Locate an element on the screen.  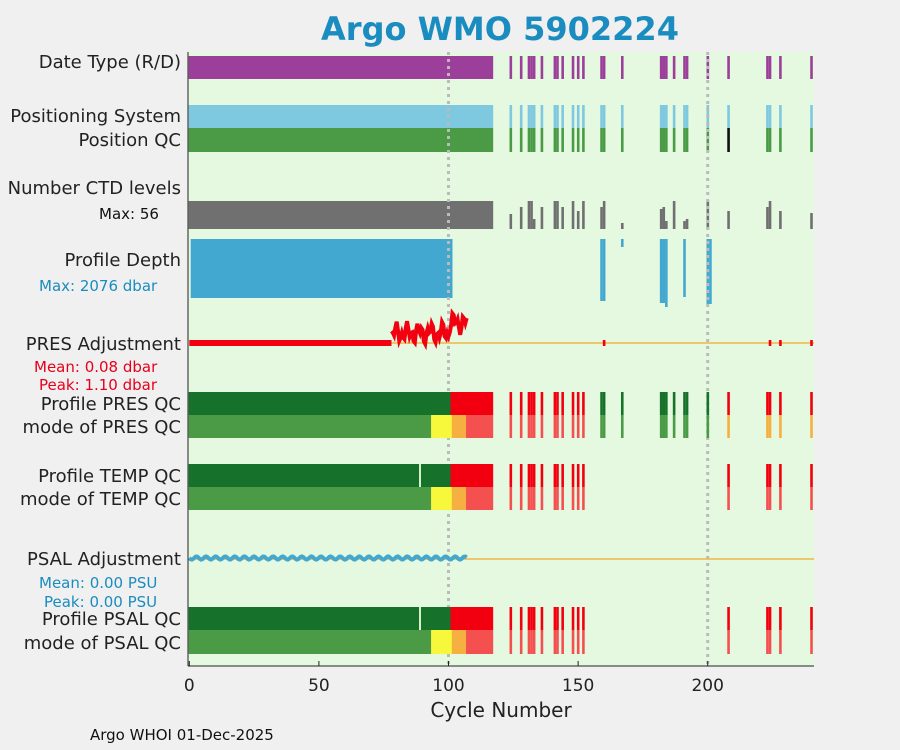
label-profile-psal-qc: Profile PSAL QC is located at coordinates (111, 619).